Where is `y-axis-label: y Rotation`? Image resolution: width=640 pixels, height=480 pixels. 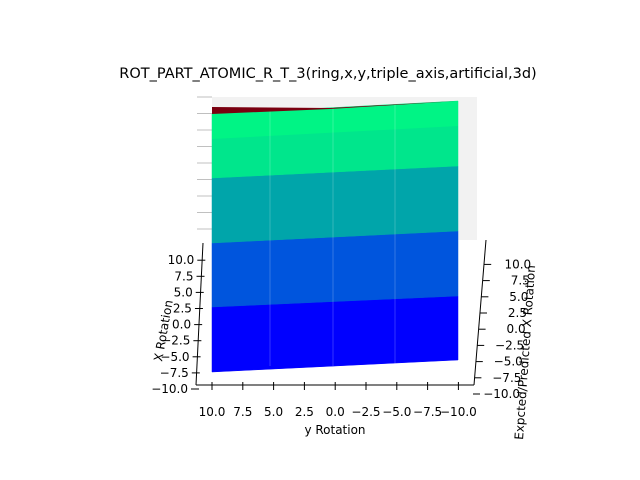
y-axis-label: y Rotation is located at coordinates (334, 430).